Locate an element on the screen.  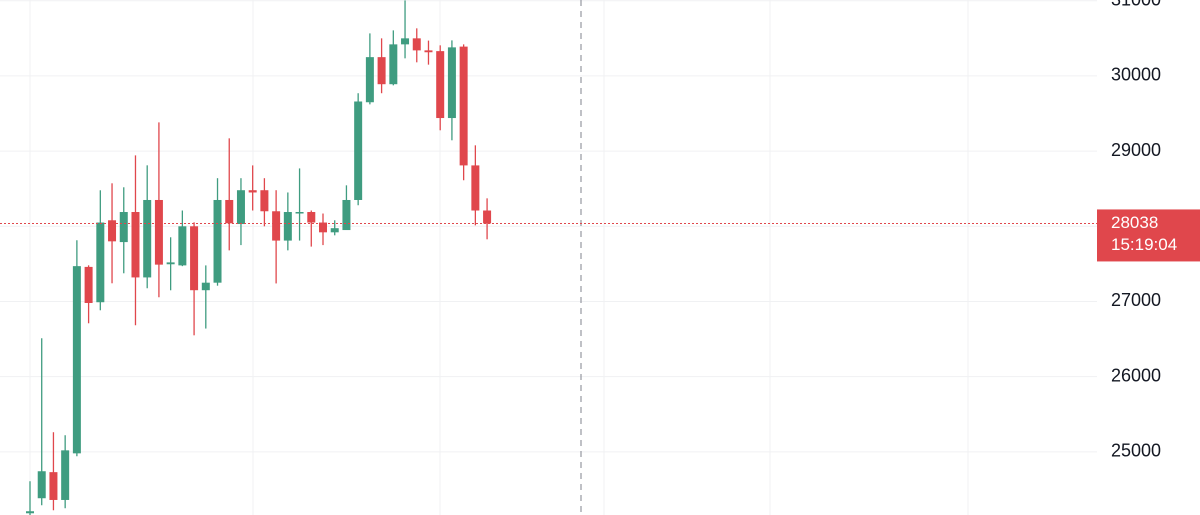
last-time-label: 15:19:04 is located at coordinates (1144, 244).